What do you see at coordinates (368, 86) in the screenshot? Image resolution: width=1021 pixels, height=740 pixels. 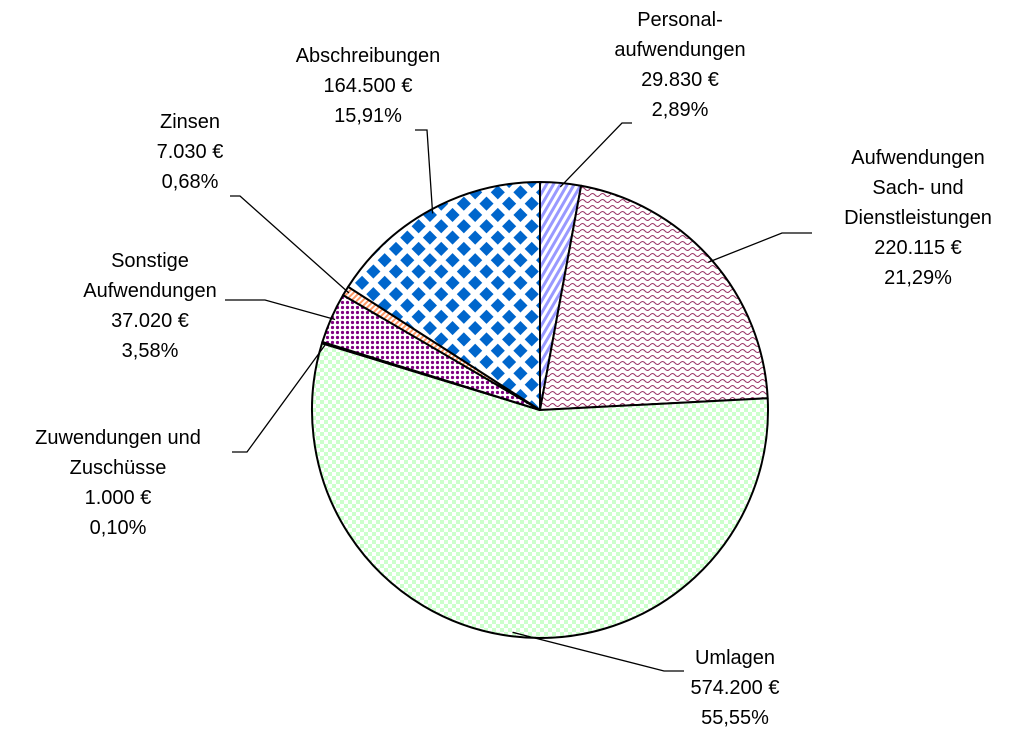 I see `value-label: 164.500 €` at bounding box center [368, 86].